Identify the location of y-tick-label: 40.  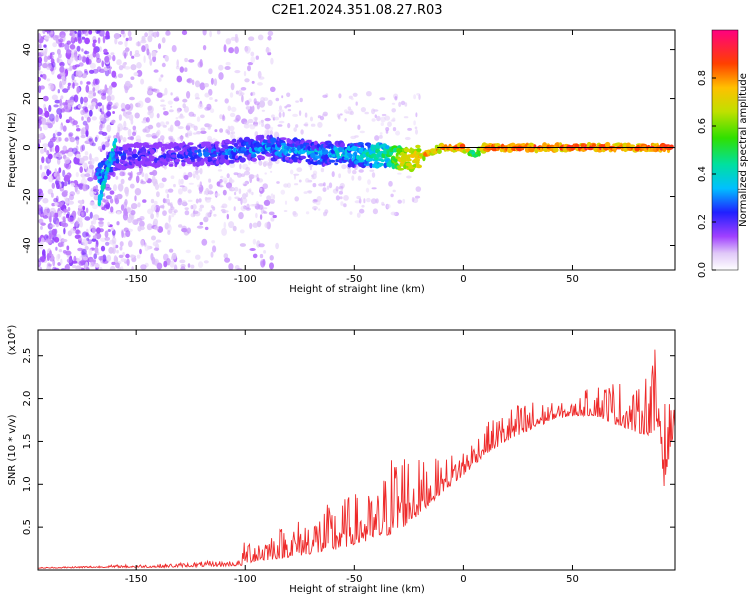
(27, 49).